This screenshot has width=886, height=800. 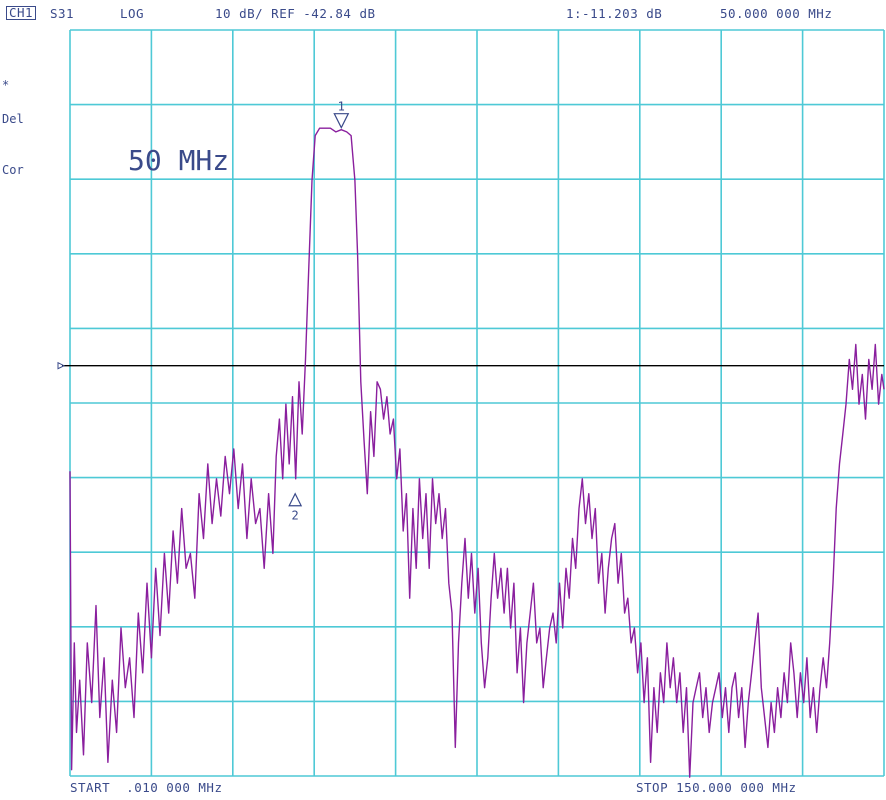 I want to click on marker-readout: 1:-11.203 dB, so click(x=614, y=13).